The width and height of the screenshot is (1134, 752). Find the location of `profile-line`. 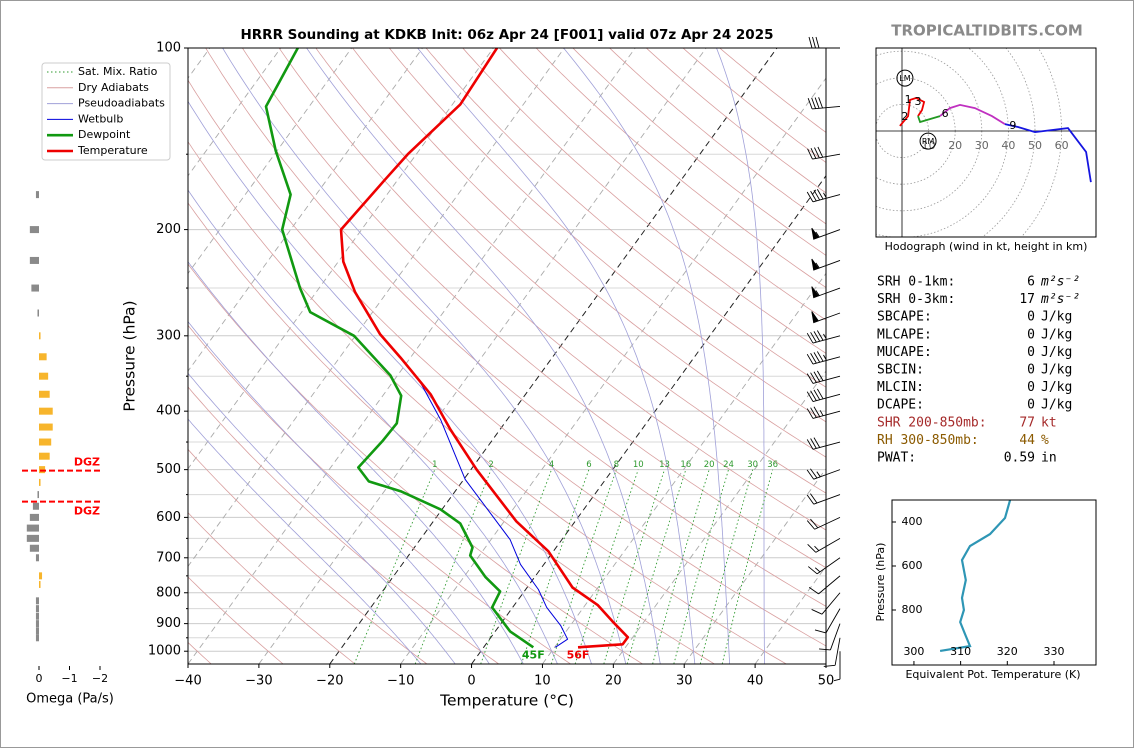

profile-line is located at coordinates (493, 512).